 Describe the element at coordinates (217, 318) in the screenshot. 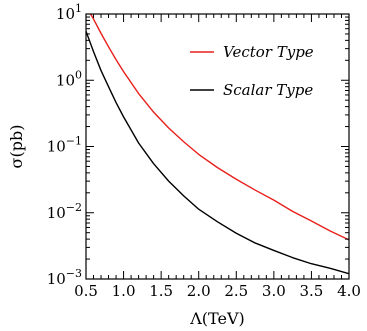

I see `x-axis-label: Λ(TeV)` at that location.